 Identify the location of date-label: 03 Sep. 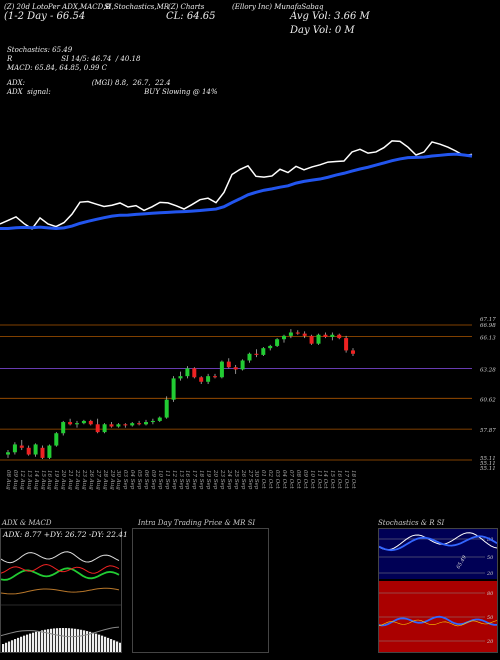
(125, 480).